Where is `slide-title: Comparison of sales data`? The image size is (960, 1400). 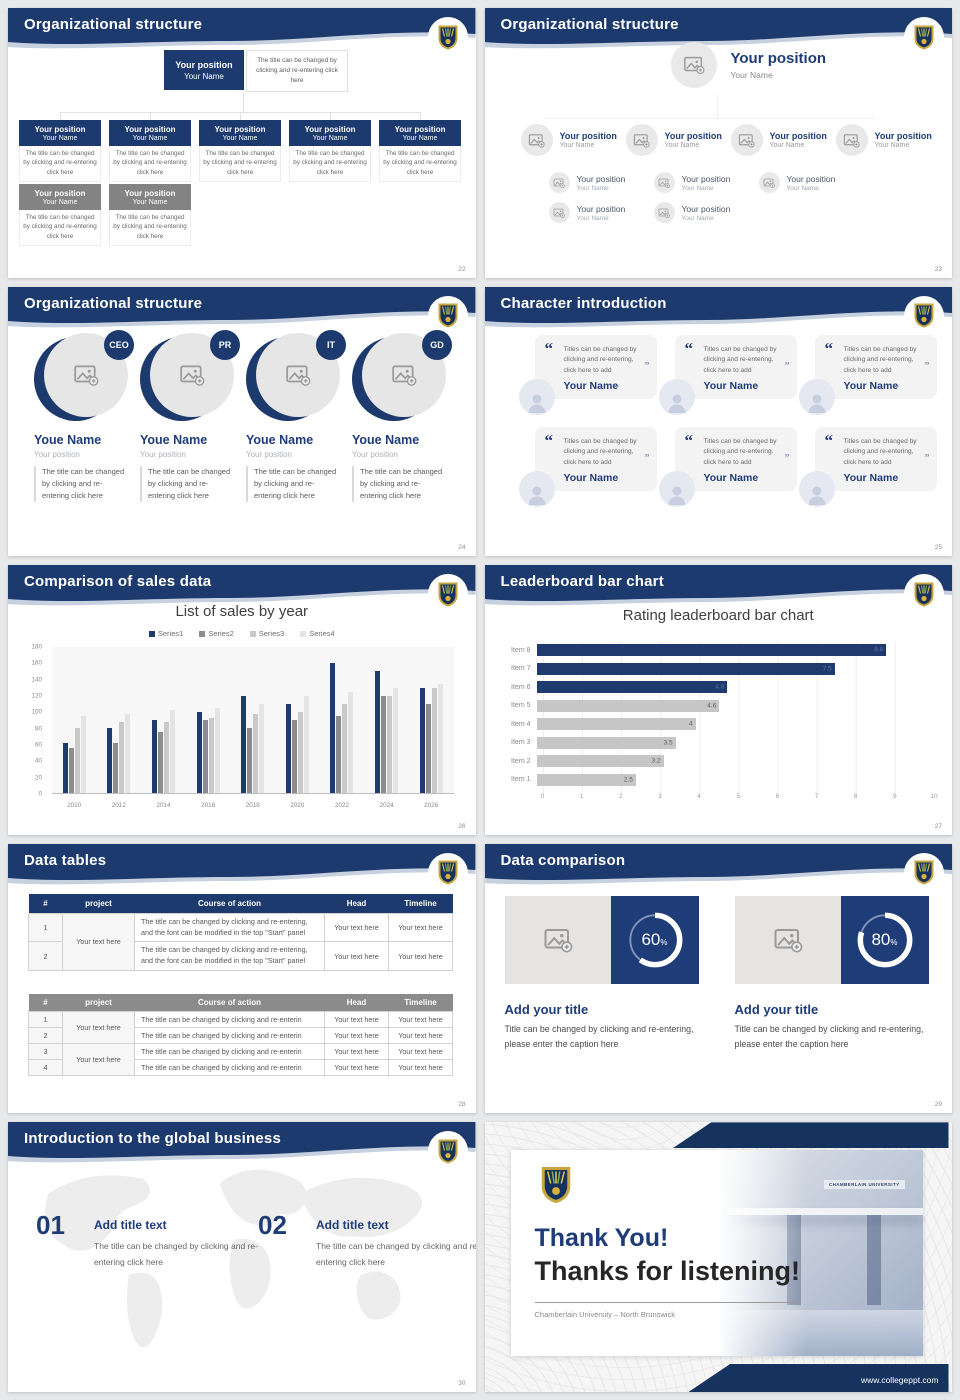
slide-title: Comparison of sales data is located at coordinates (118, 582).